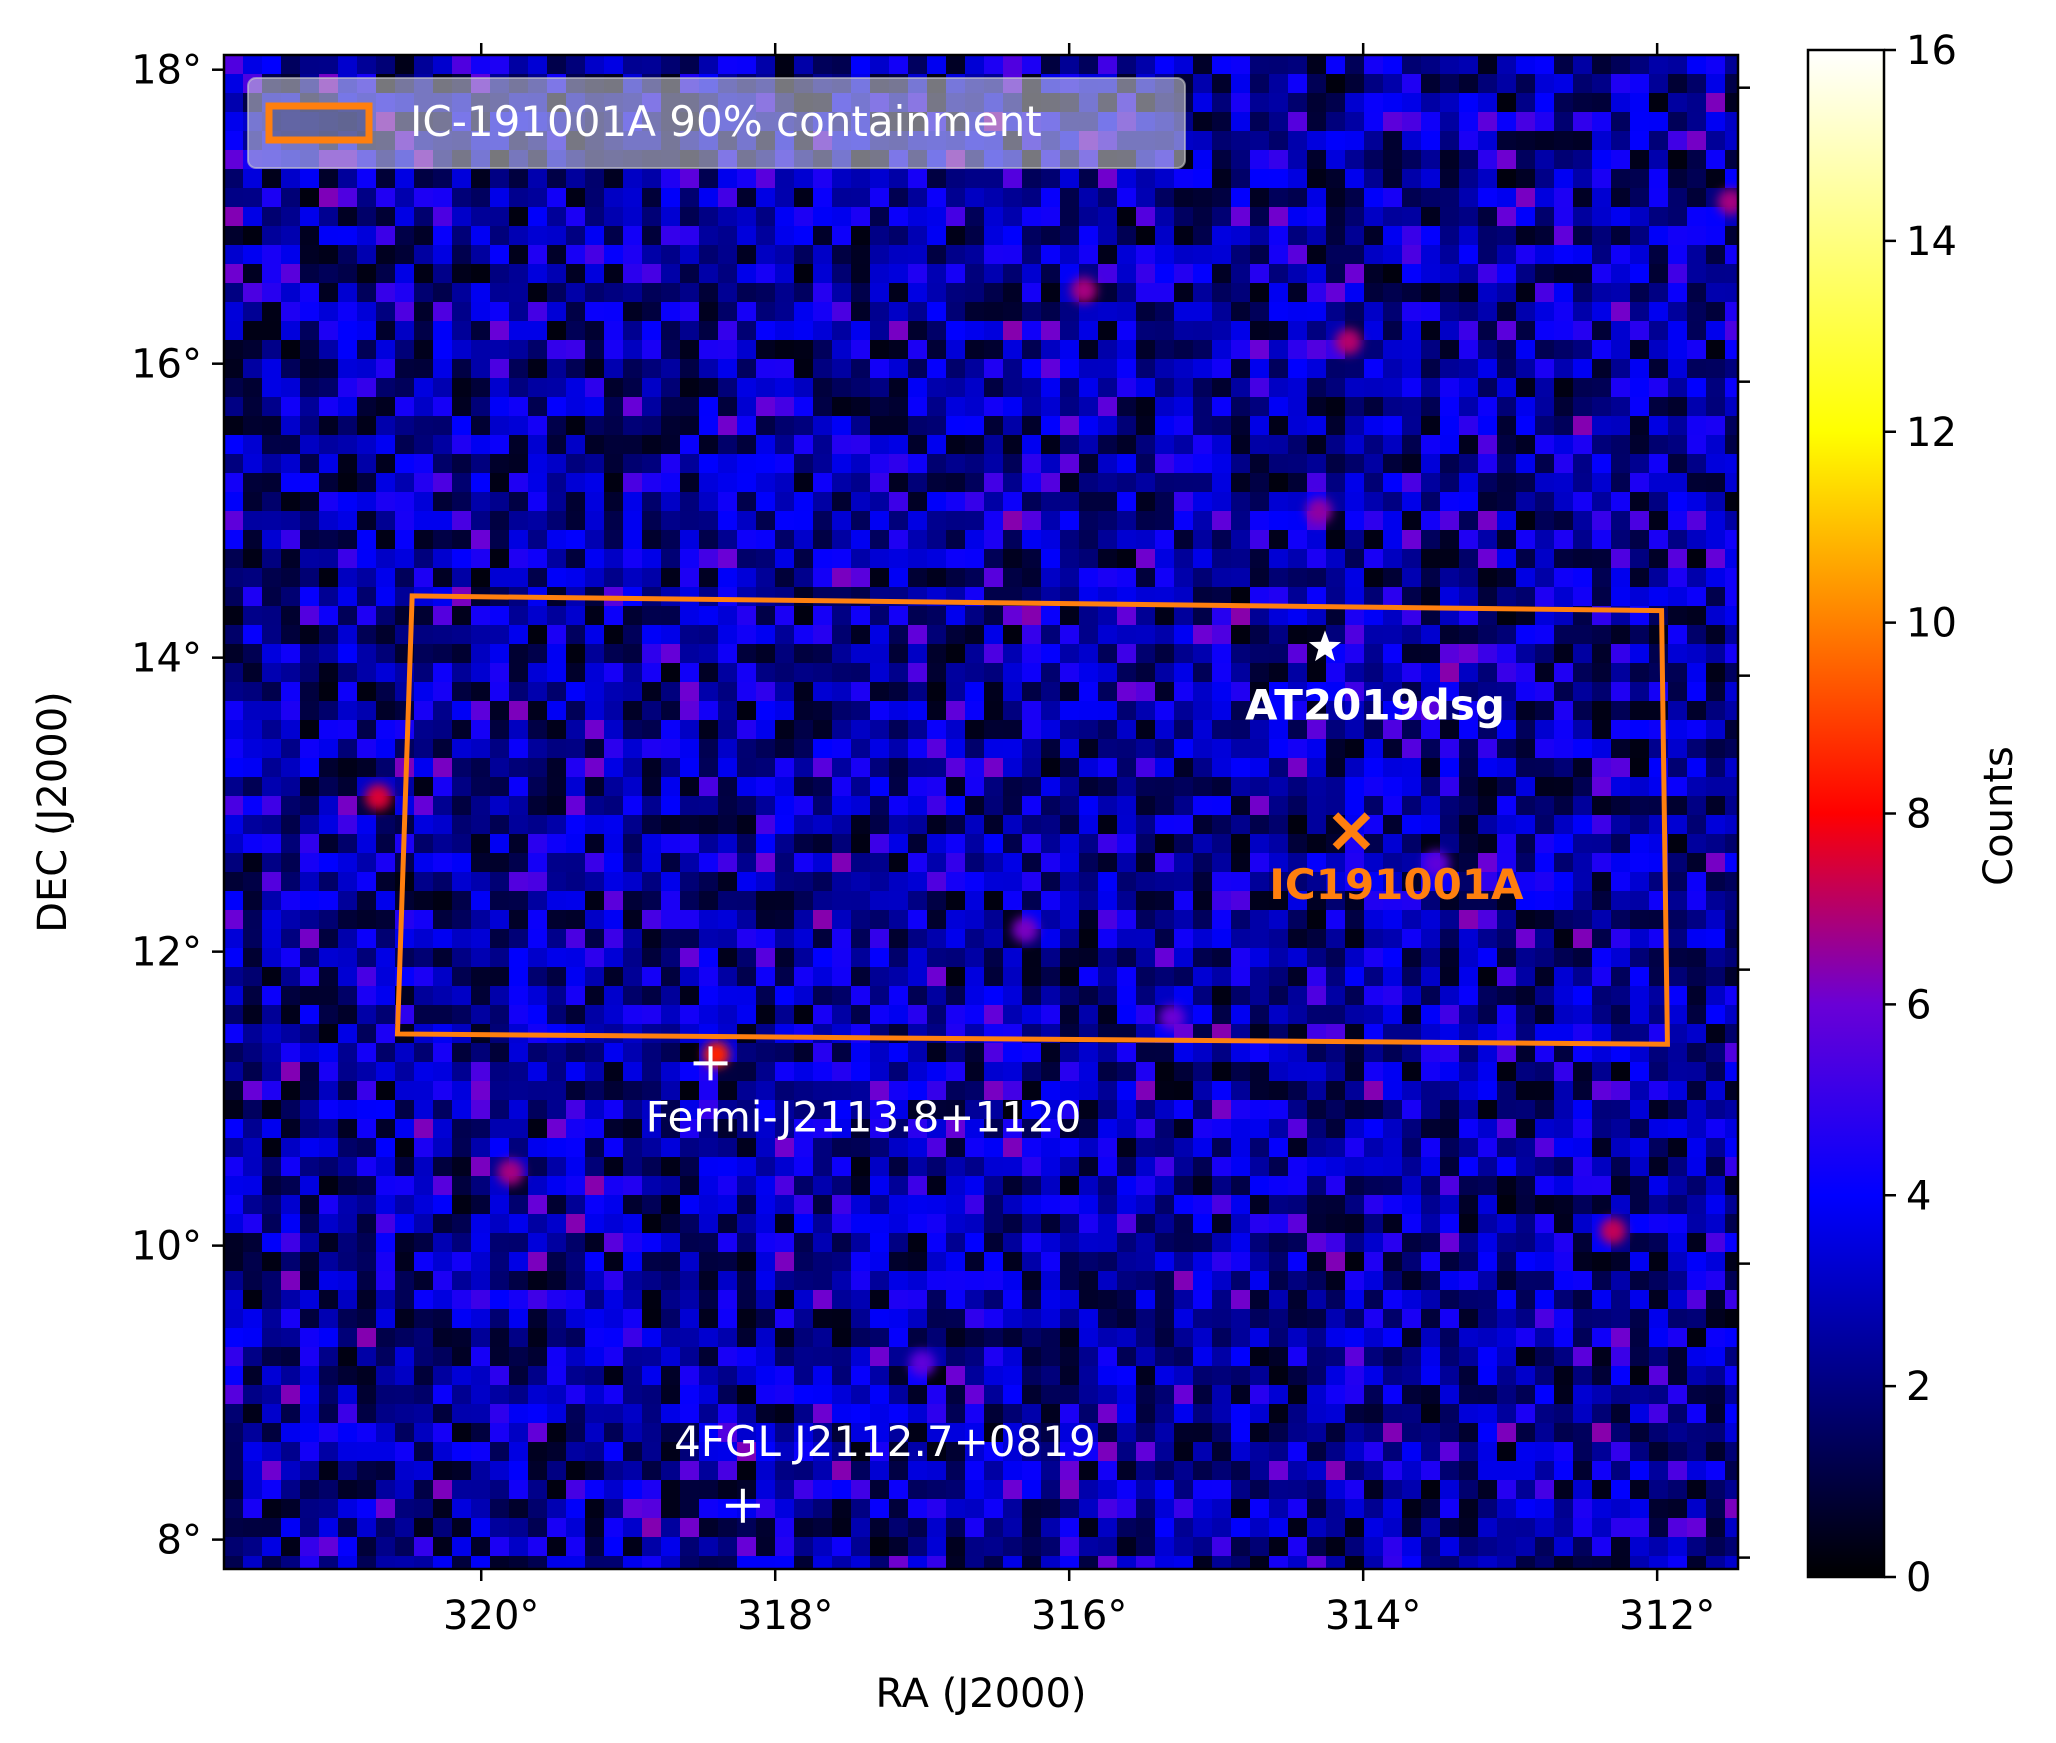  Describe the element at coordinates (1396, 884) in the screenshot. I see `source-label: IC191001A` at that location.